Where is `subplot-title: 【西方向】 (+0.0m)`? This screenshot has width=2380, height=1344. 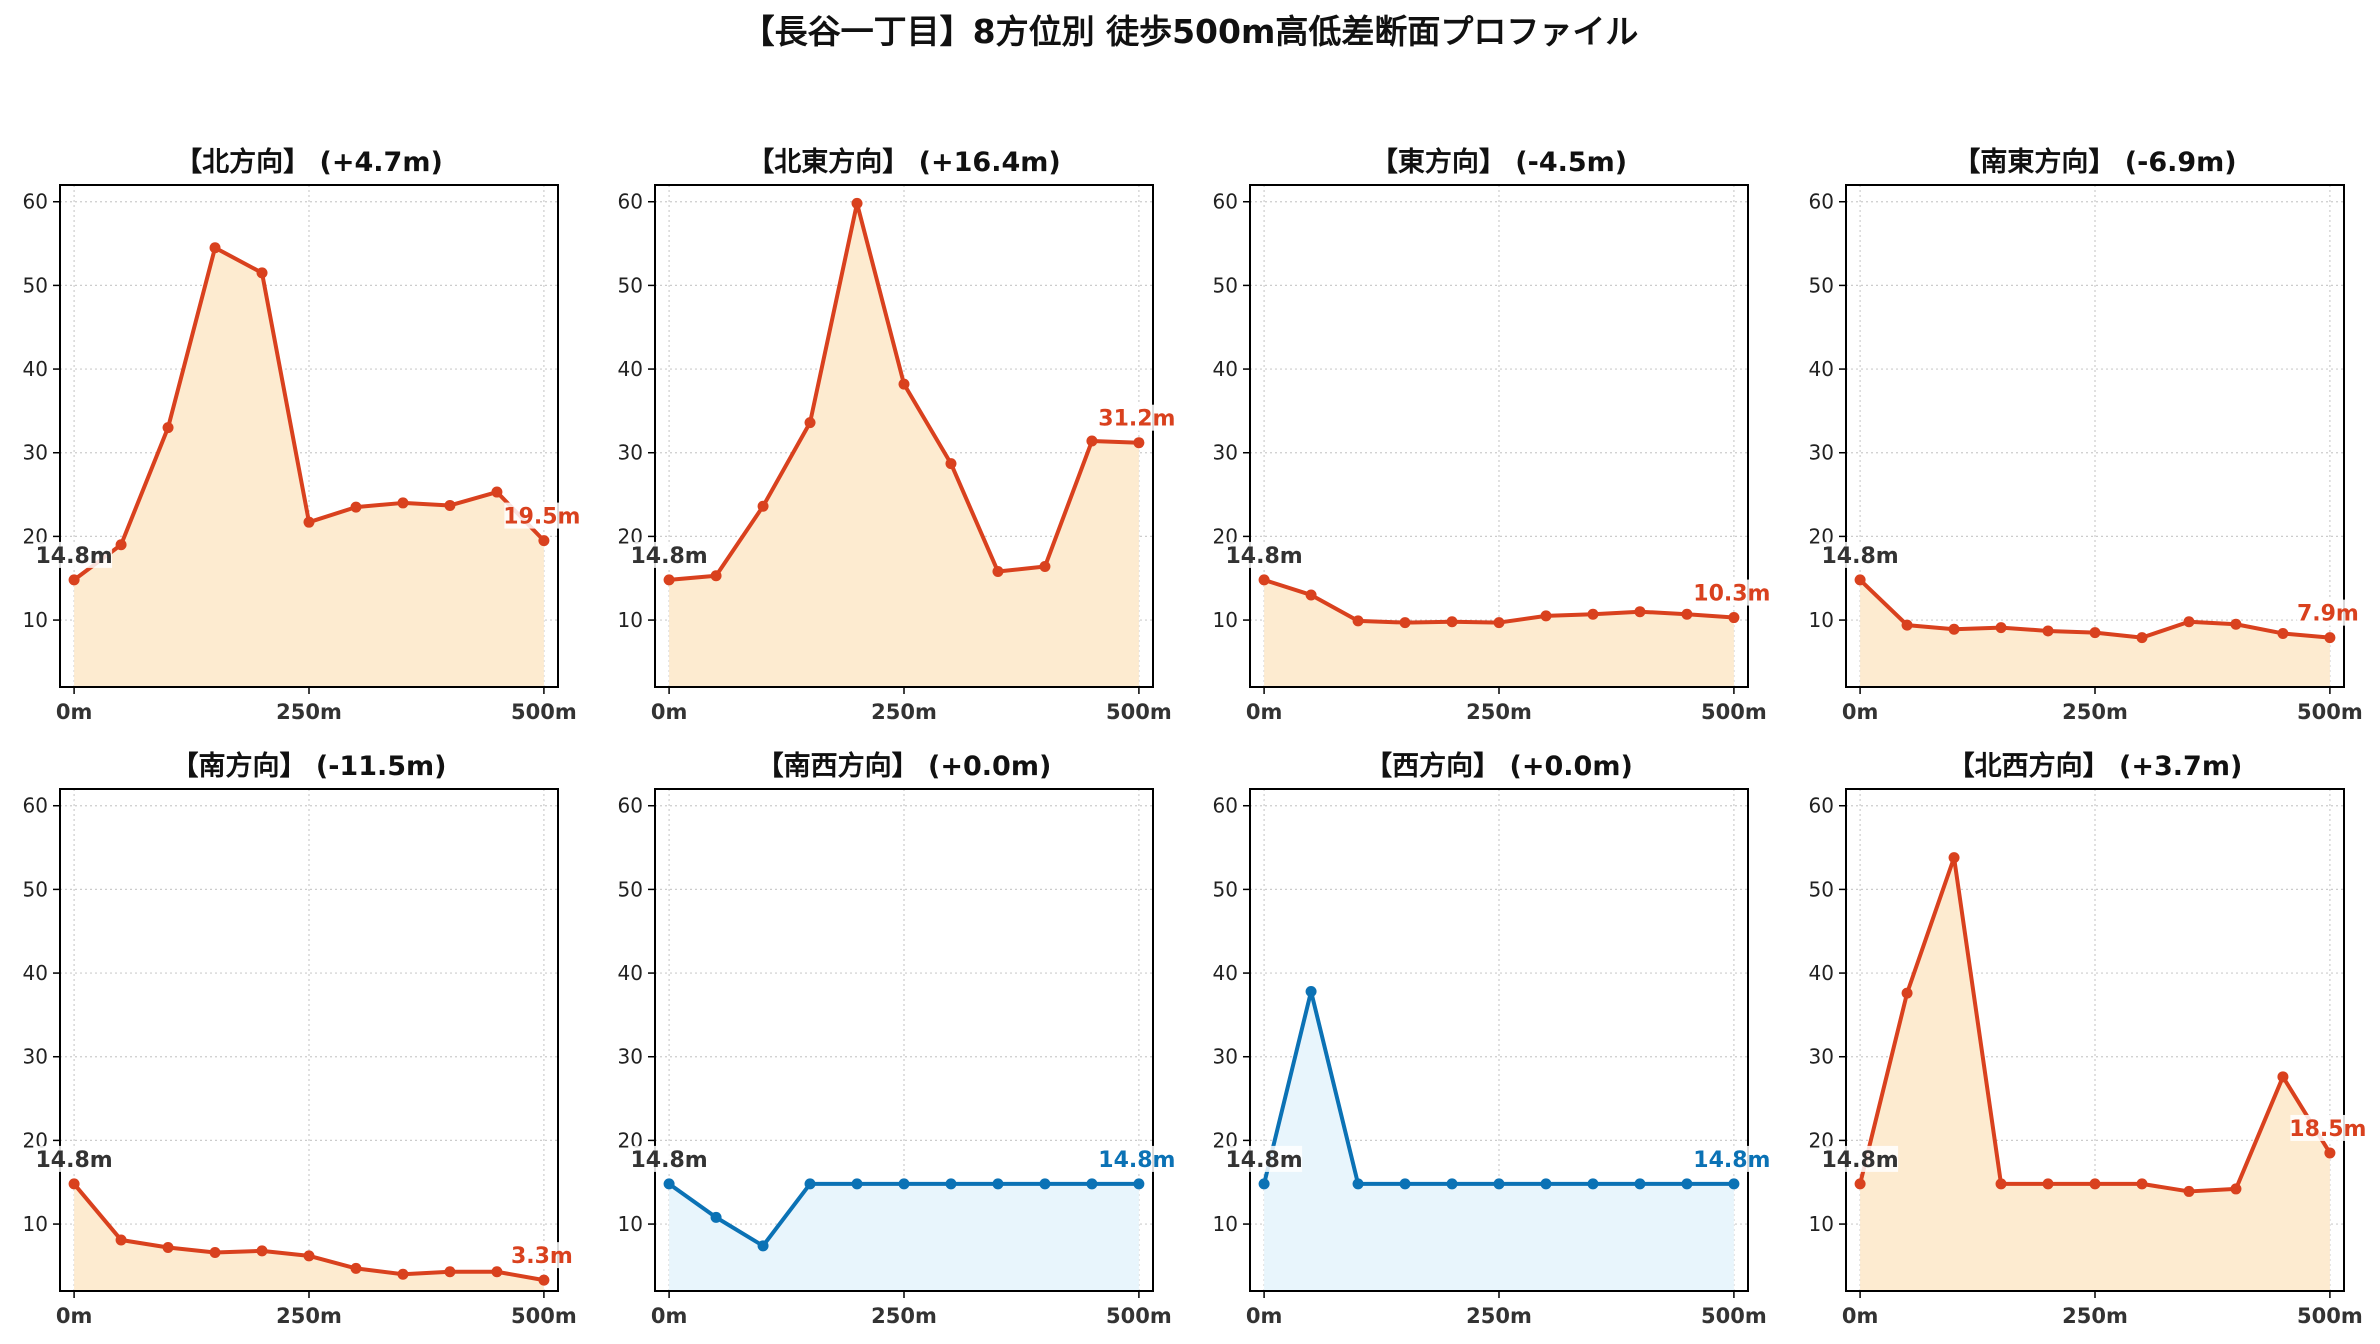 subplot-title: 【西方向】 (+0.0m) is located at coordinates (1499, 766).